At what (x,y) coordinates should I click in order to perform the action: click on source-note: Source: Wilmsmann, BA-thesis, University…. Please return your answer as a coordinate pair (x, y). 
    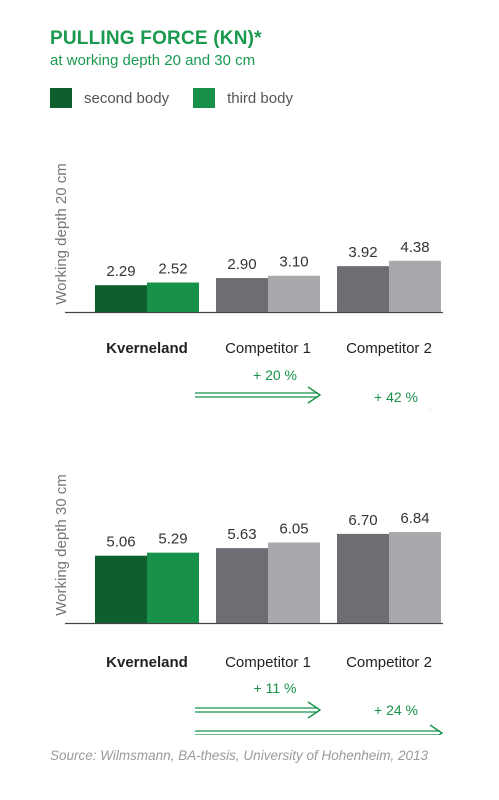
    Looking at the image, I should click on (239, 755).